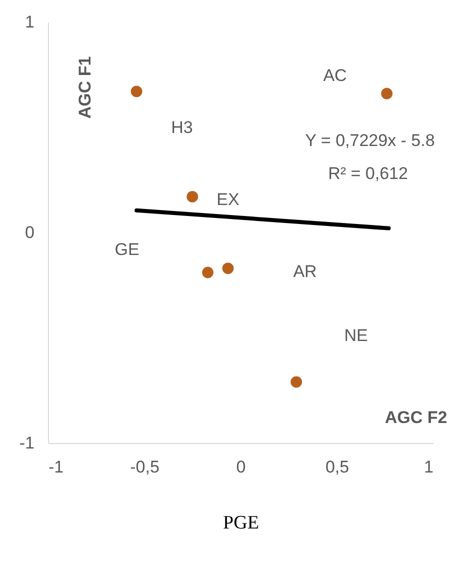 This screenshot has height=568, width=460. I want to click on x-tick-label: 1, so click(429, 467).